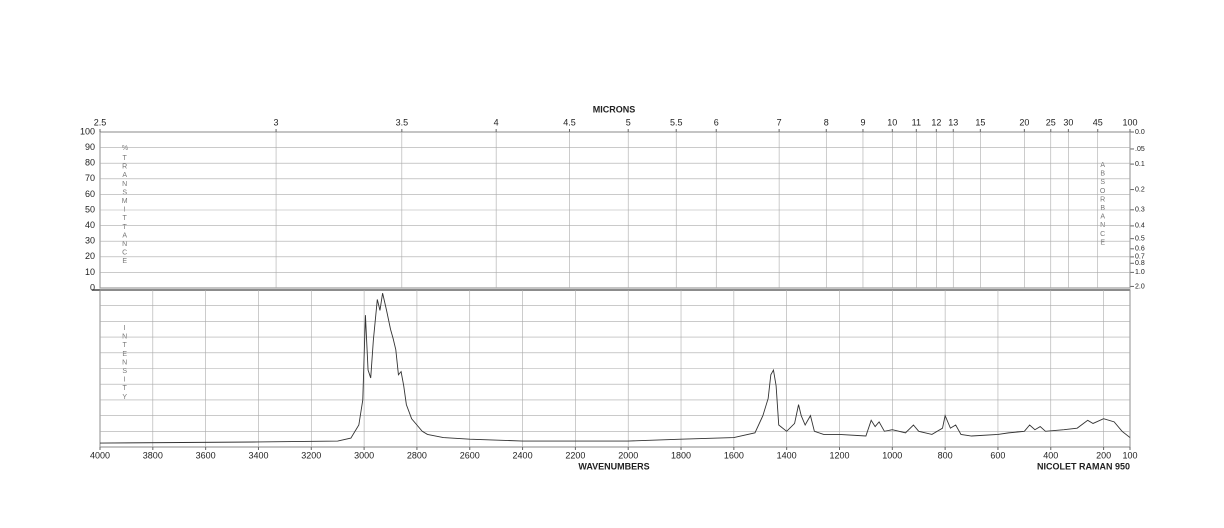  What do you see at coordinates (124, 363) in the screenshot?
I see `intensity-label: INTENSITY` at bounding box center [124, 363].